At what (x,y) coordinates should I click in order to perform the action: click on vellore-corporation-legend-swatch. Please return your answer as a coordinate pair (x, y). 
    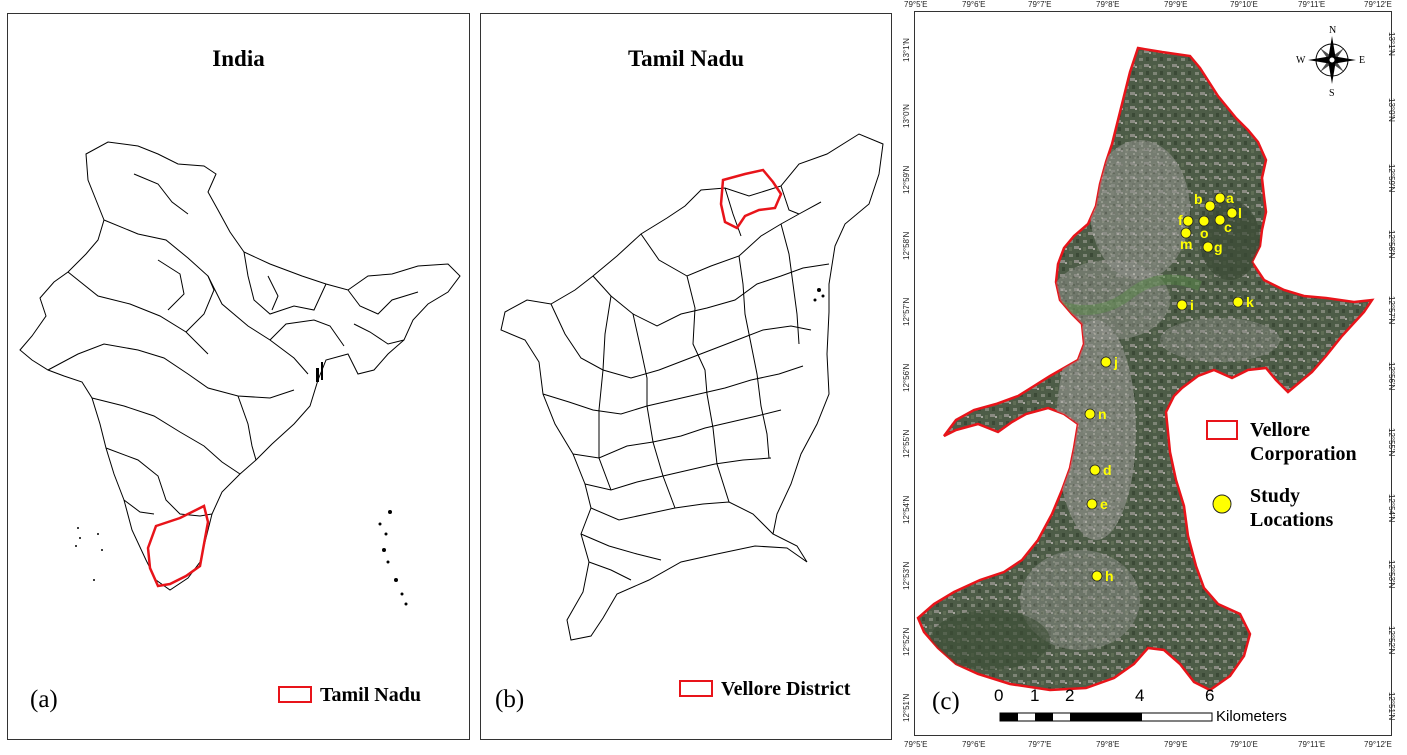
    Looking at the image, I should click on (1222, 430).